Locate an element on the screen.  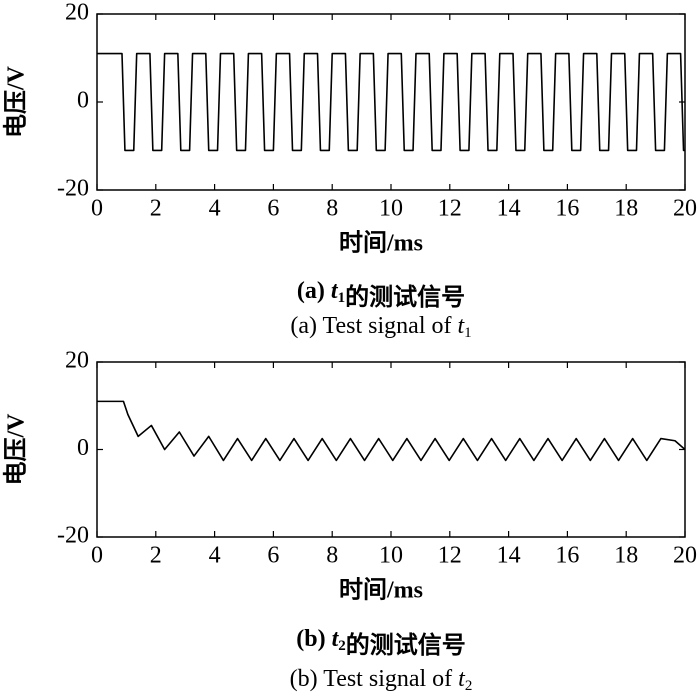
caption: (b) Test signal of t2 is located at coordinates (381, 680).